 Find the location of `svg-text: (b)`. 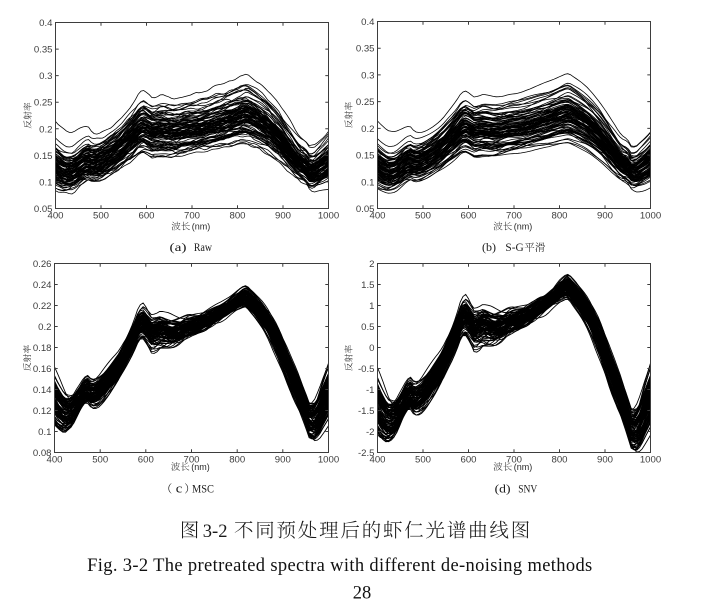

svg-text: (b) is located at coordinates (489, 248).